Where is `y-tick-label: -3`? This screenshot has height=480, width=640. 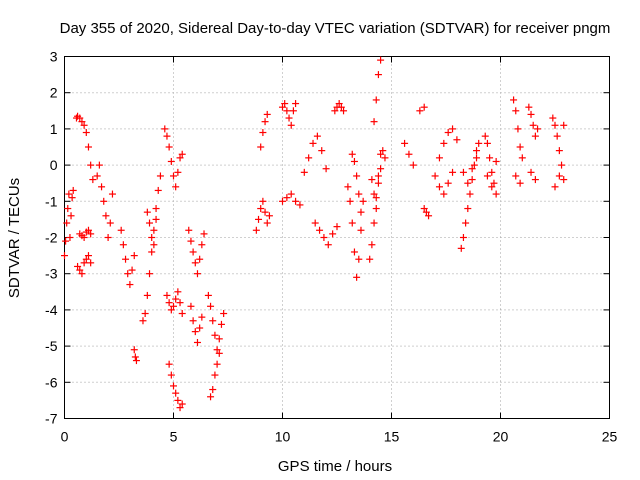
y-tick-label: -3 is located at coordinates (51, 274).